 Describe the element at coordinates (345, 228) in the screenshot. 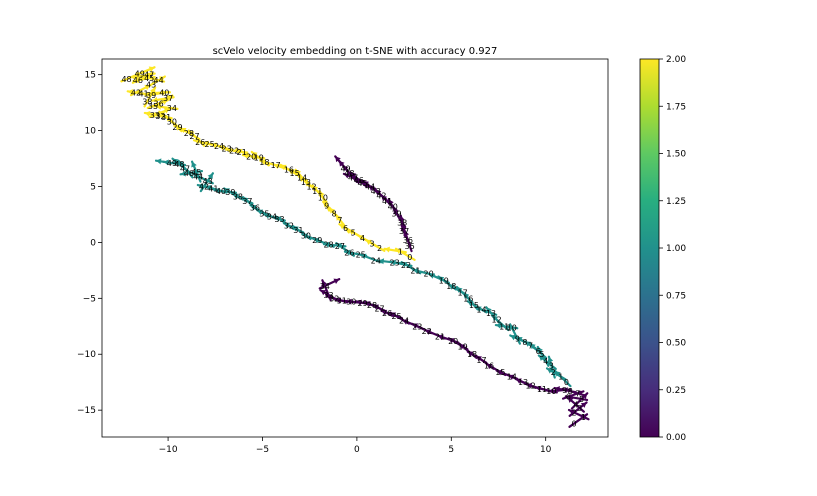

I see `point-label: 6` at that location.